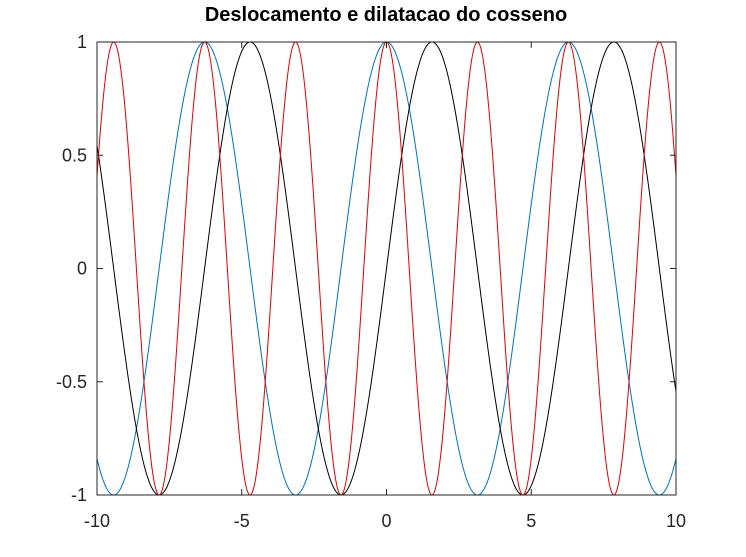 The width and height of the screenshot is (746, 557). I want to click on x-tick-label: 5, so click(531, 521).